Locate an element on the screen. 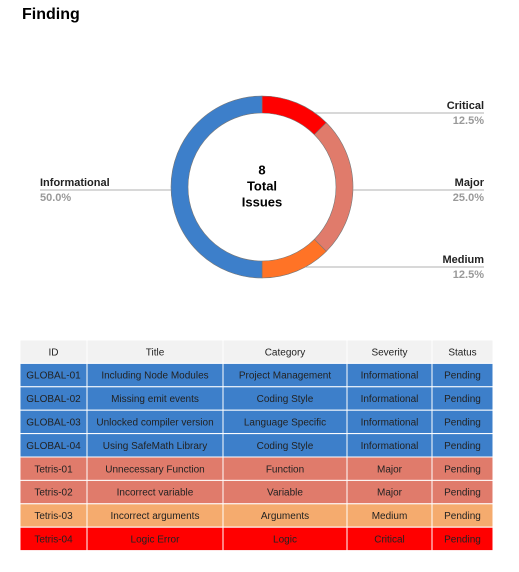  cell-text: Tetris-01 is located at coordinates (53, 469).